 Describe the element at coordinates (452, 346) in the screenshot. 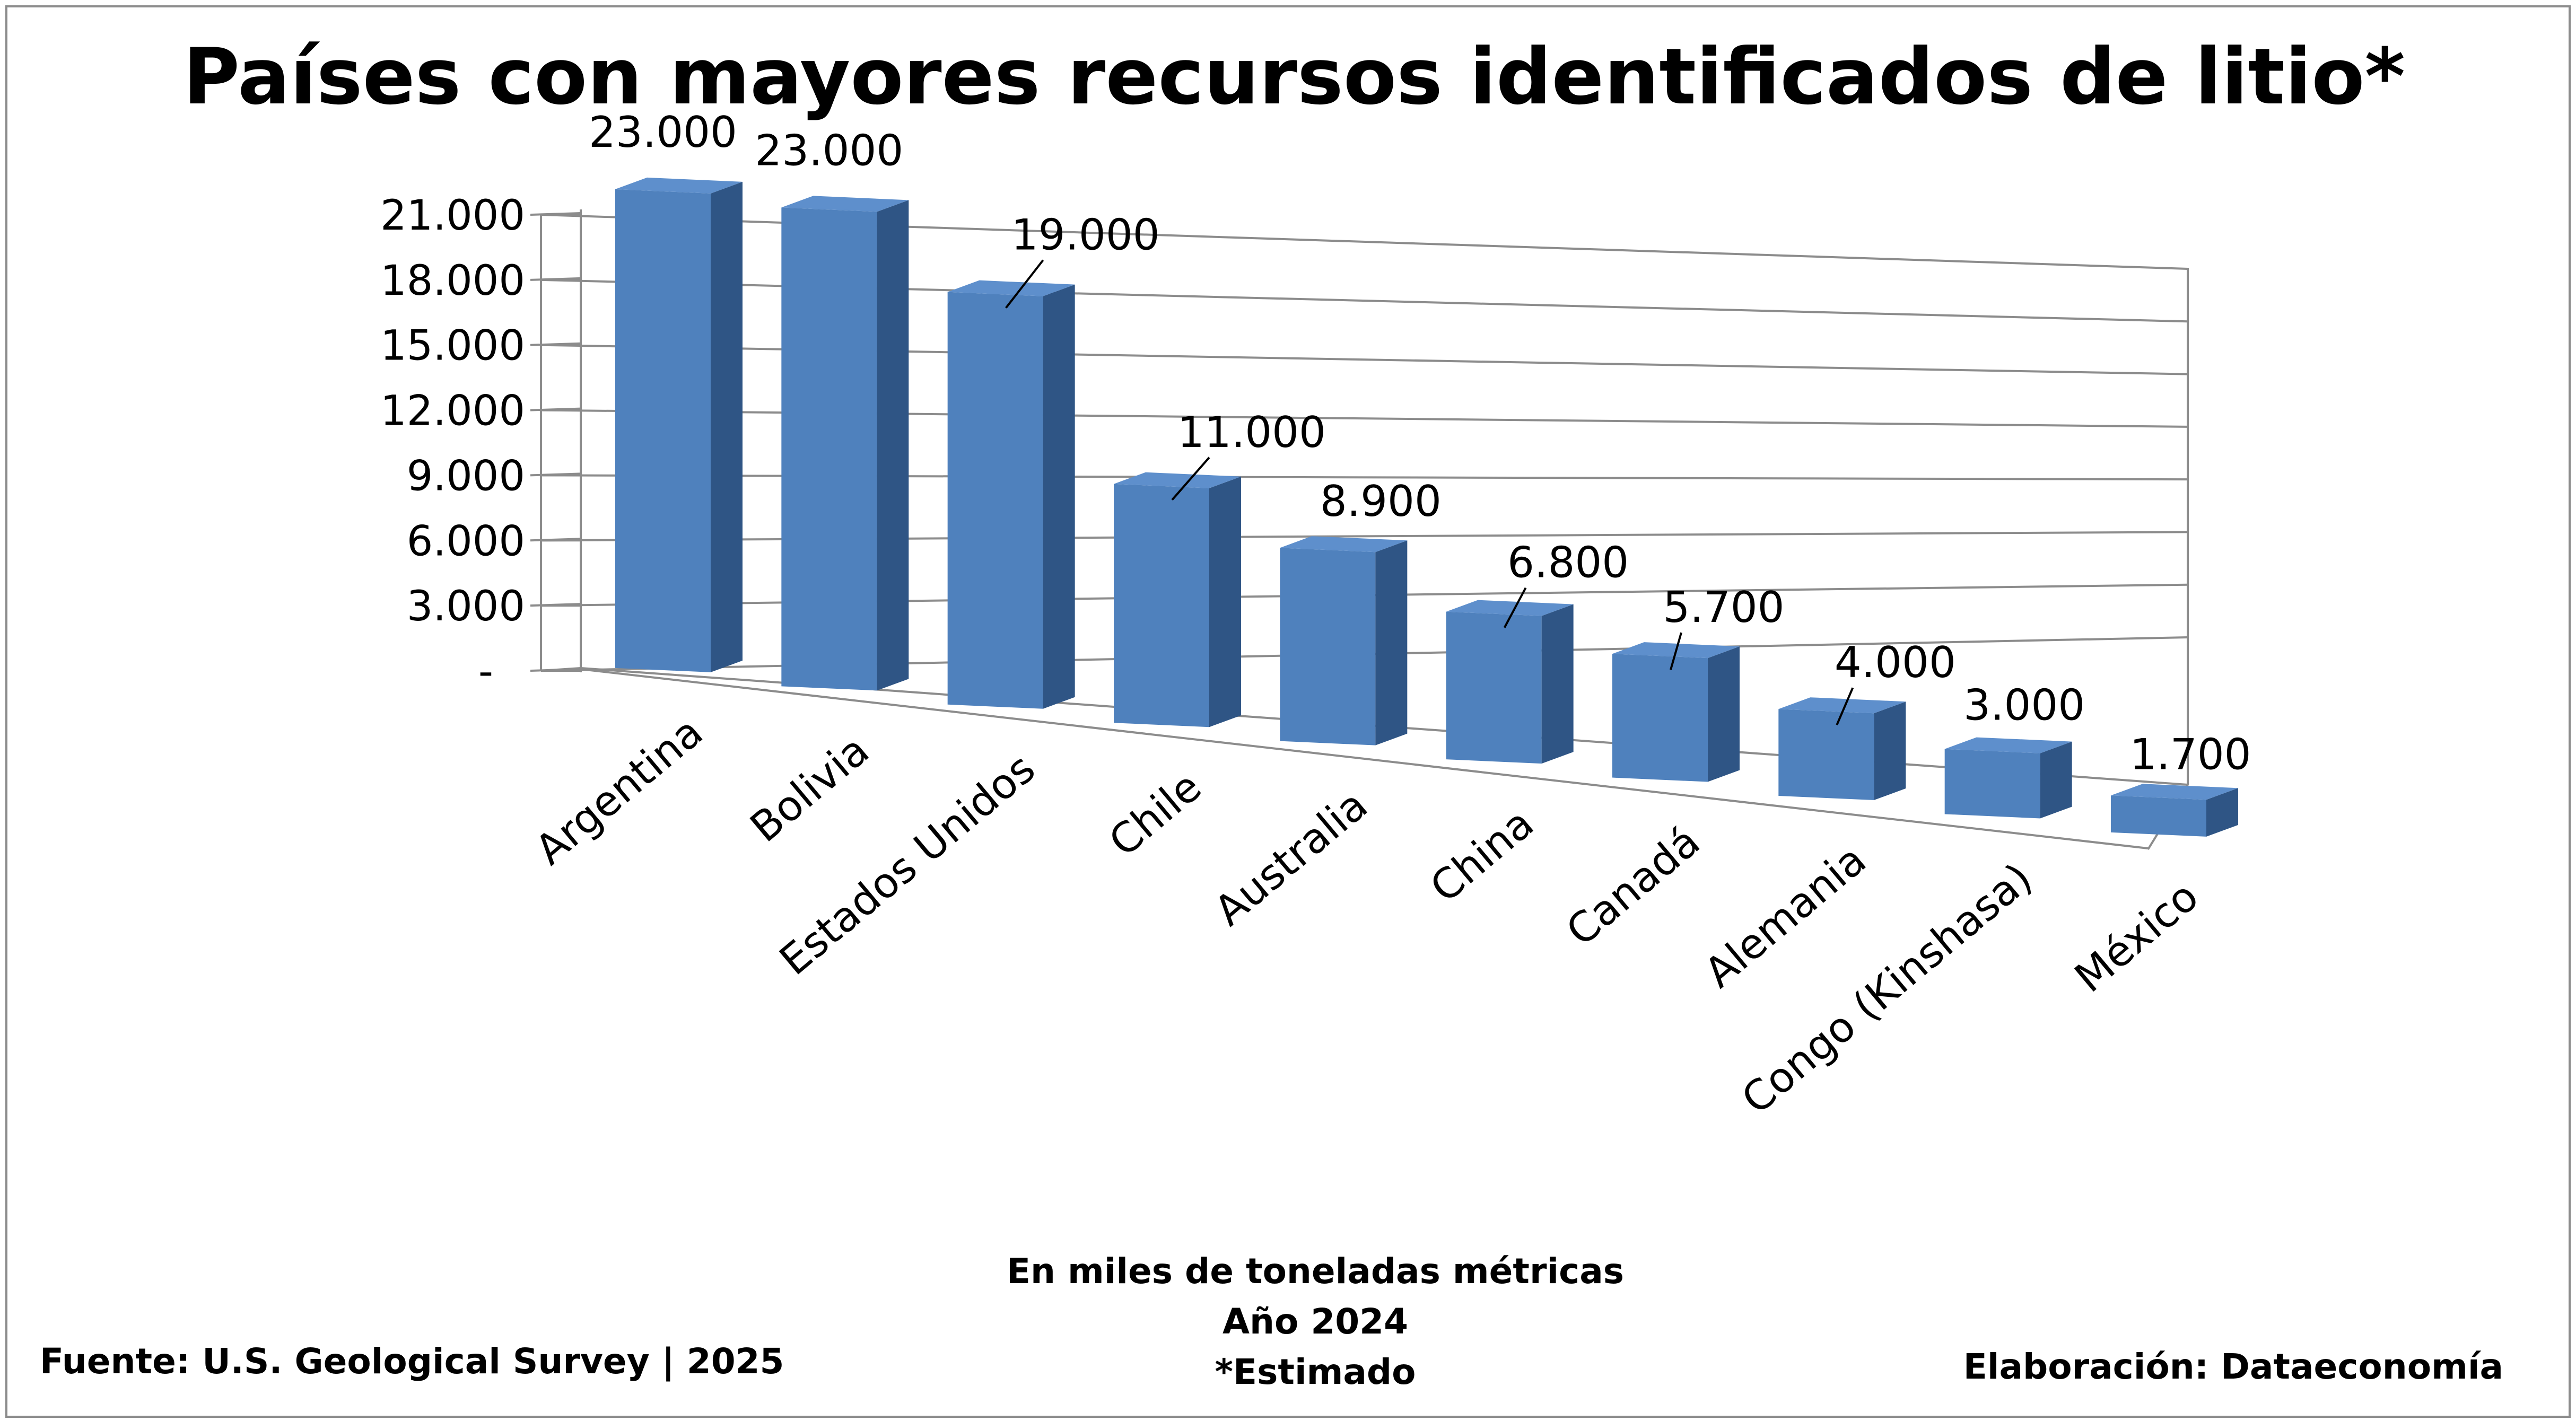

I see `y-tick-label: 15.000` at that location.